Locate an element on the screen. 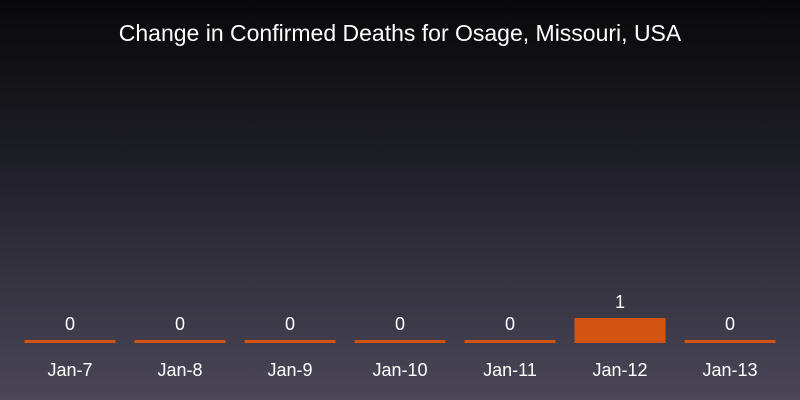  x-tick-label-jan-10: Jan-10 is located at coordinates (399, 370).